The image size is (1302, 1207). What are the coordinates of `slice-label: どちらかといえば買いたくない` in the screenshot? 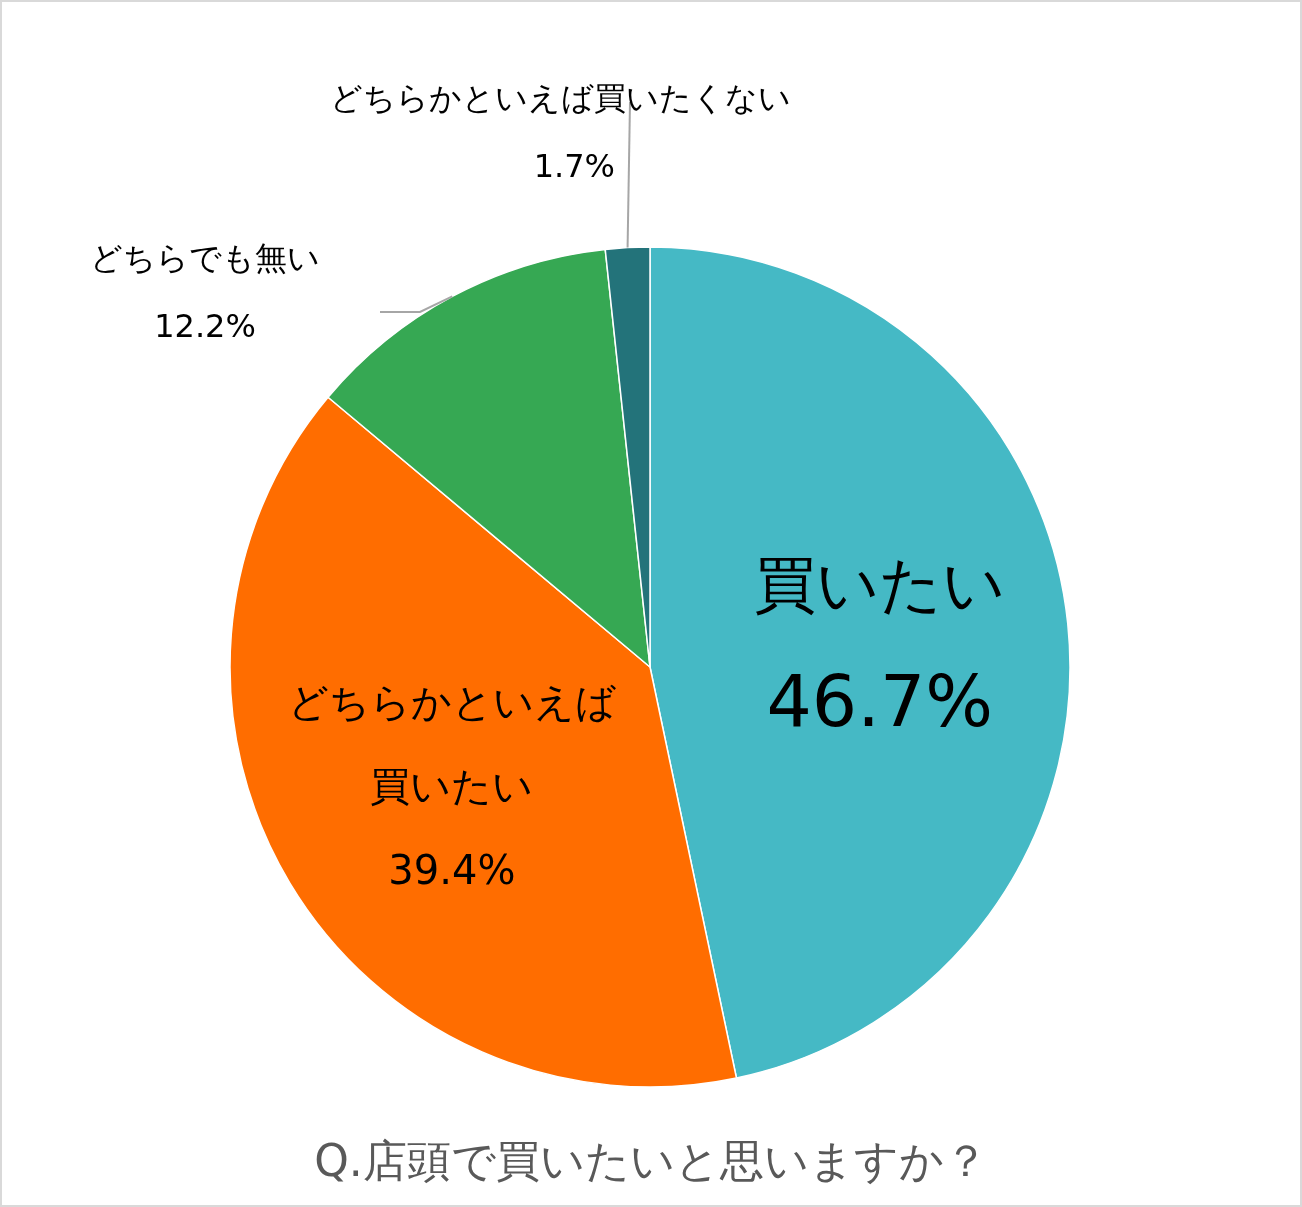 It's located at (560, 98).